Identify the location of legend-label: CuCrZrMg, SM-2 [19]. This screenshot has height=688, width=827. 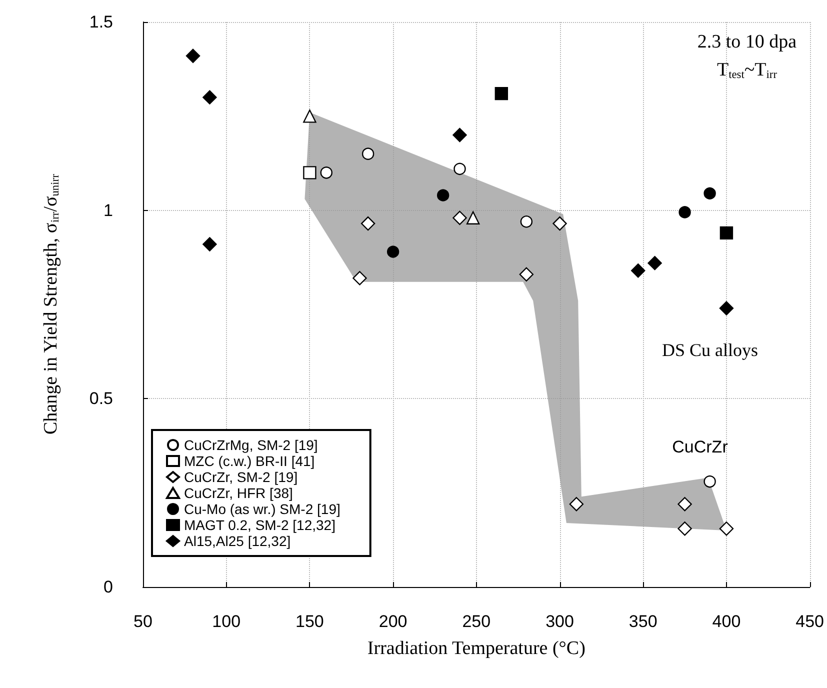
(251, 445).